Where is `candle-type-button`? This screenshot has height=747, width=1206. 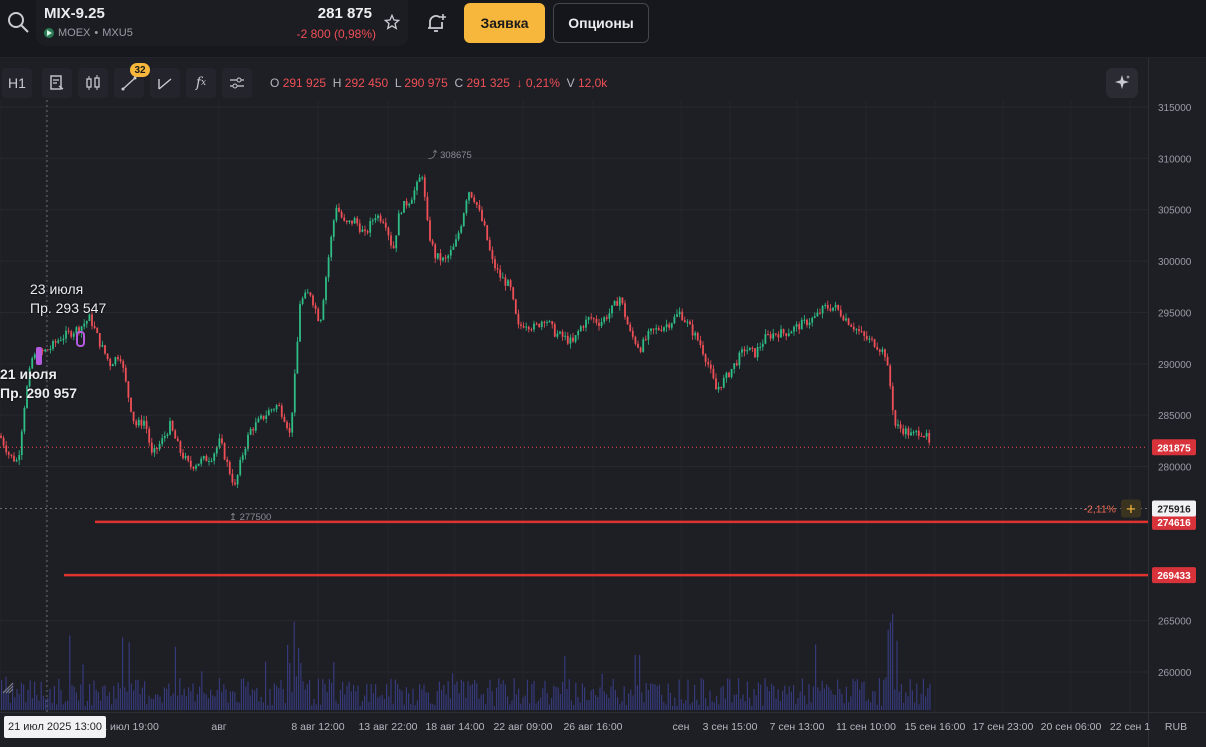 candle-type-button is located at coordinates (93, 83).